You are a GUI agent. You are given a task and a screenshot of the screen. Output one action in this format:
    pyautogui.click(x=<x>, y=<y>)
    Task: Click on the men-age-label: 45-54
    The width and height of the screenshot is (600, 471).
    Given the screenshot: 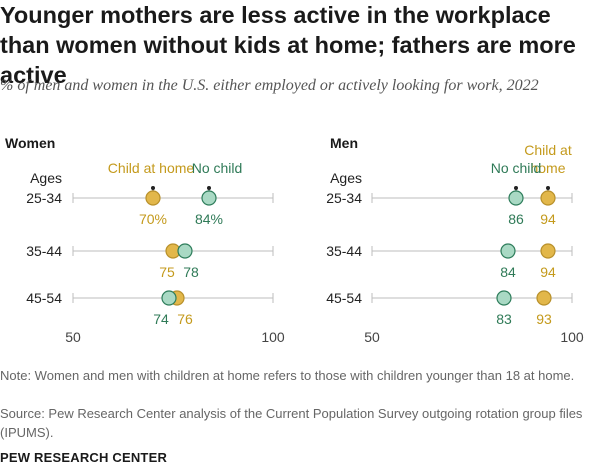 What is the action you would take?
    pyautogui.click(x=344, y=298)
    